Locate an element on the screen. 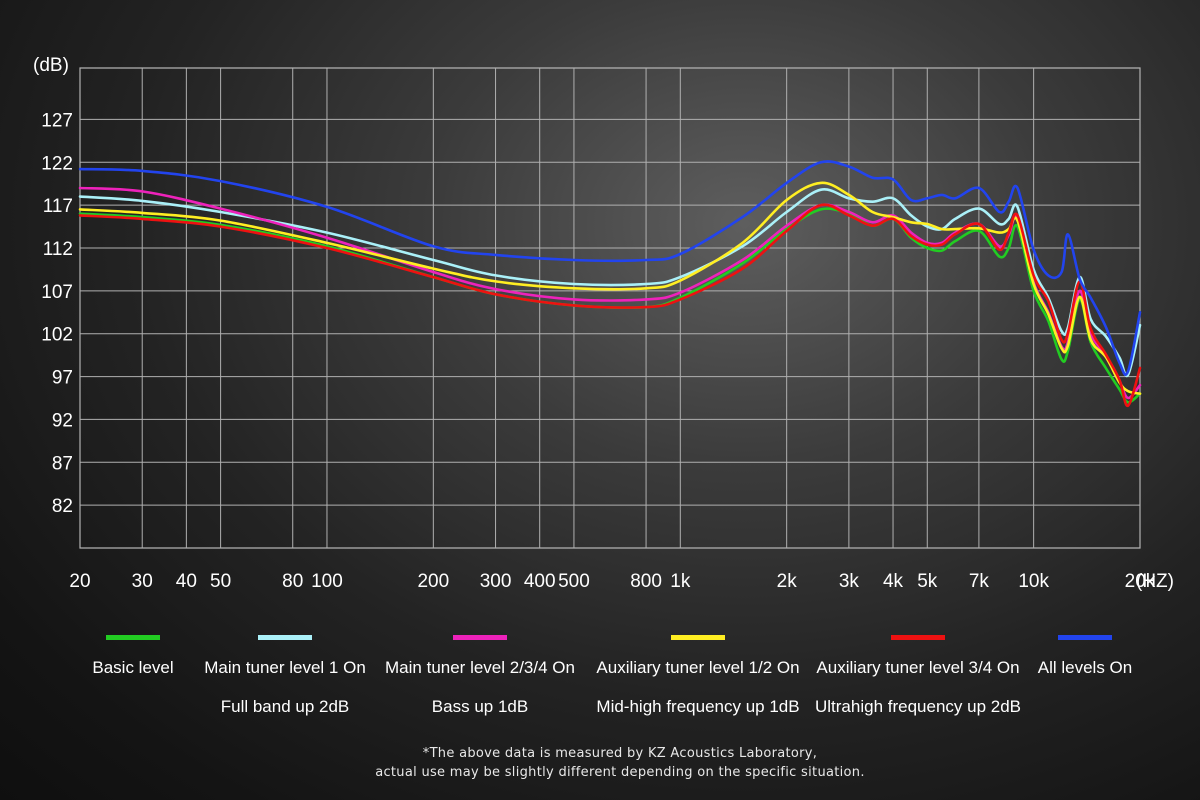 This screenshot has width=1200, height=800. x-tick-label: 30 is located at coordinates (142, 581).